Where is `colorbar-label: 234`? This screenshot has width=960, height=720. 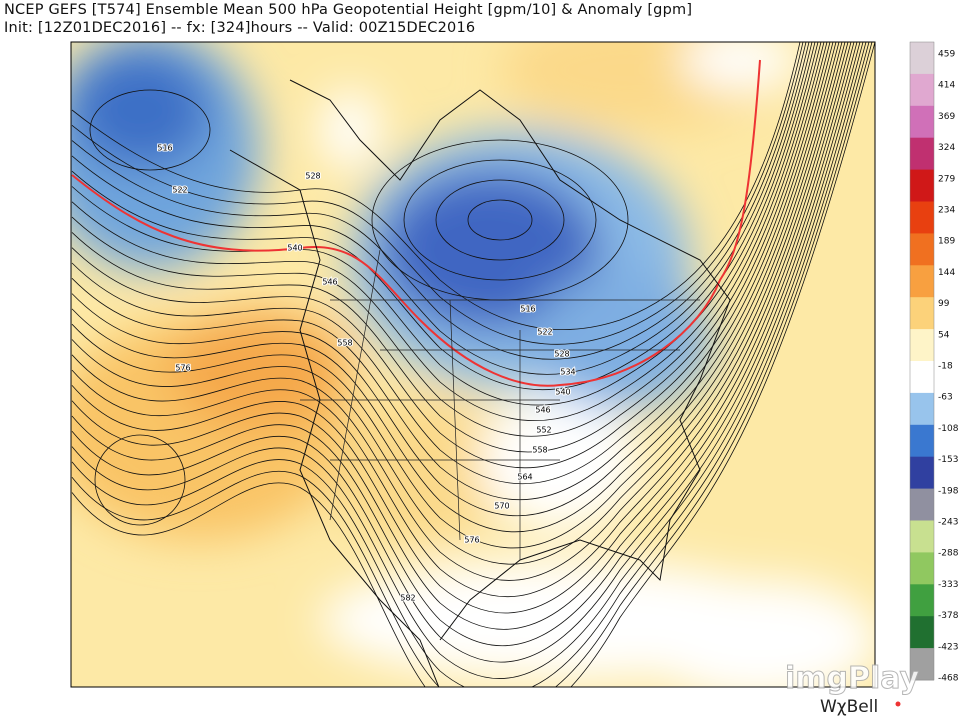
colorbar-label: 234 is located at coordinates (946, 211).